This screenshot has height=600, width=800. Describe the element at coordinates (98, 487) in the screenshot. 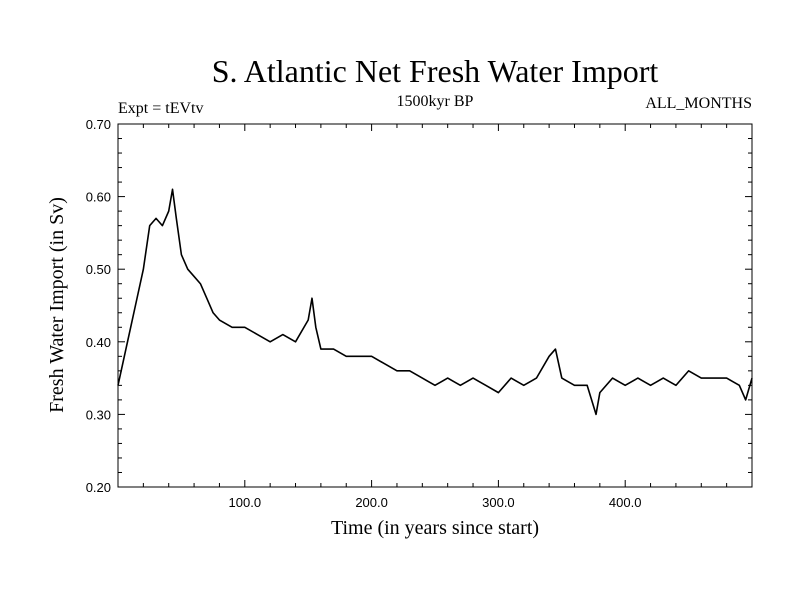

I see `y-tick-label: 0.20` at that location.